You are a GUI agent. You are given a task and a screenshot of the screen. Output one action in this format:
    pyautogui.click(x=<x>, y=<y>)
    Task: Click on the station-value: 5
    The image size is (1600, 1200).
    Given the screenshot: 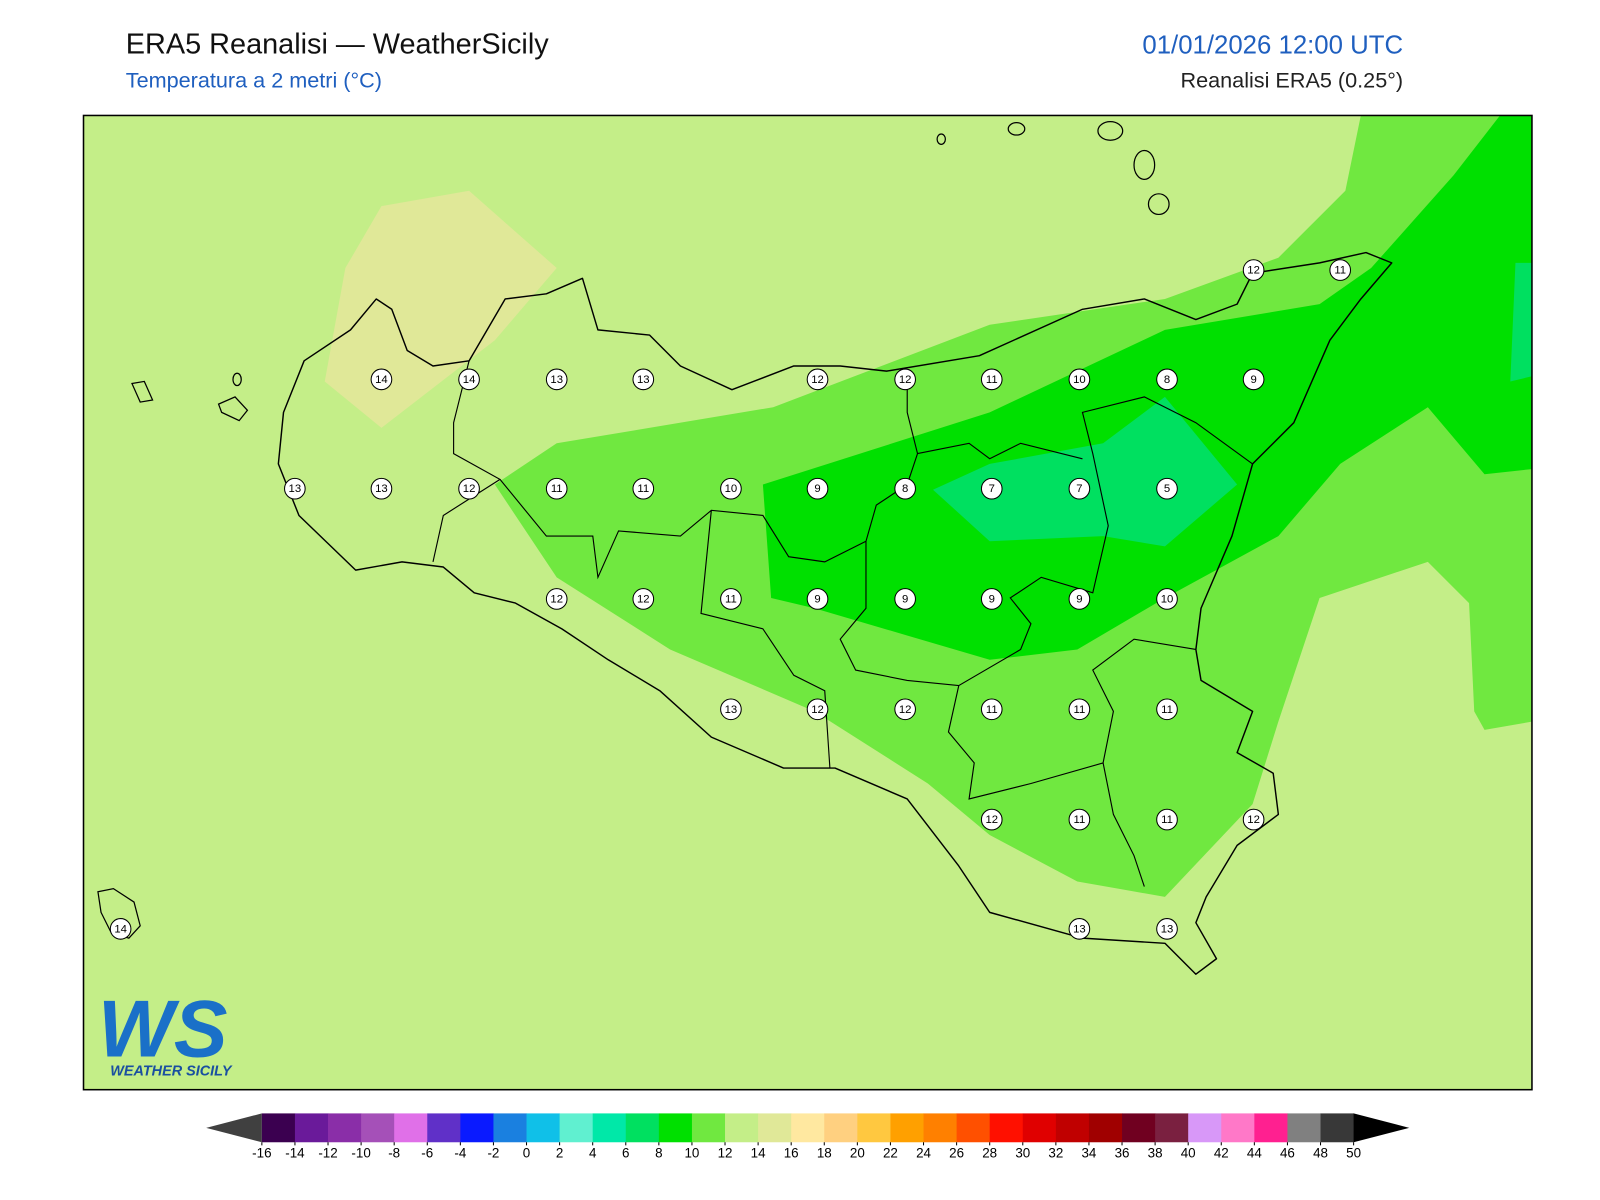 What is the action you would take?
    pyautogui.click(x=1167, y=489)
    